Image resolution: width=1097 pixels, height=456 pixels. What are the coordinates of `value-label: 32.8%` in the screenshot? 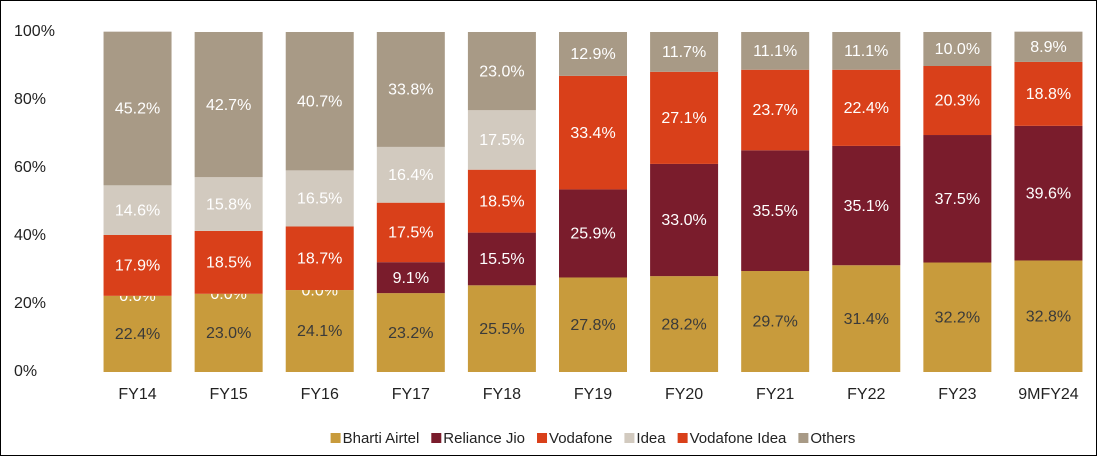 It's located at (1048, 316).